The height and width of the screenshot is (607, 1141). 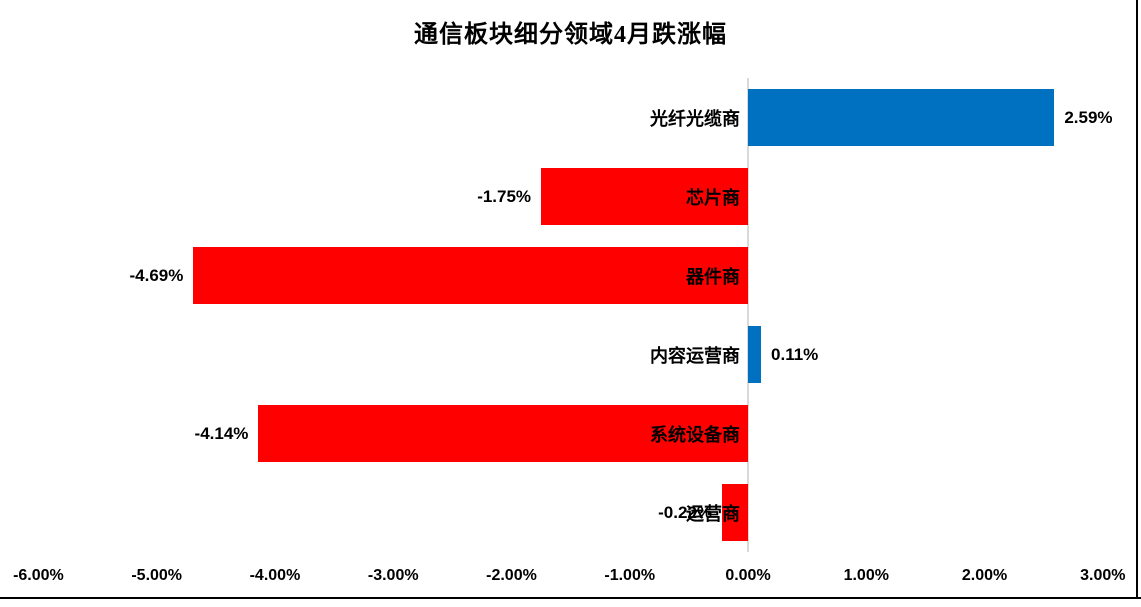 What do you see at coordinates (866, 575) in the screenshot?
I see `x-axis-tick-label: 1.00%` at bounding box center [866, 575].